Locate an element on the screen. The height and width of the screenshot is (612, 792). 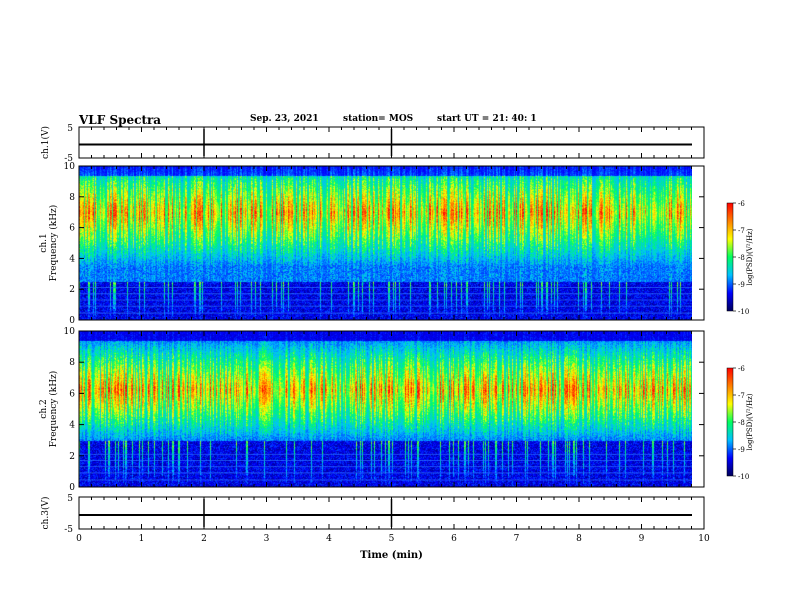
start-time-label: start UT = 21: 40: 1 is located at coordinates (487, 119).